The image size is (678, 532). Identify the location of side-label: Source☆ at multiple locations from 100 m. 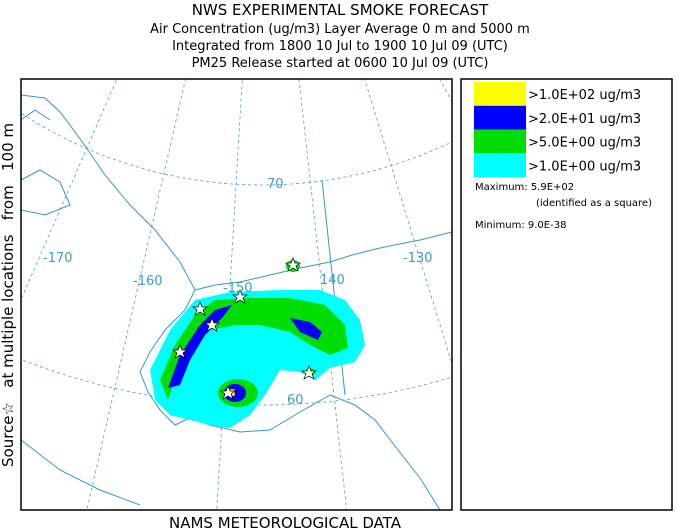
(8, 295).